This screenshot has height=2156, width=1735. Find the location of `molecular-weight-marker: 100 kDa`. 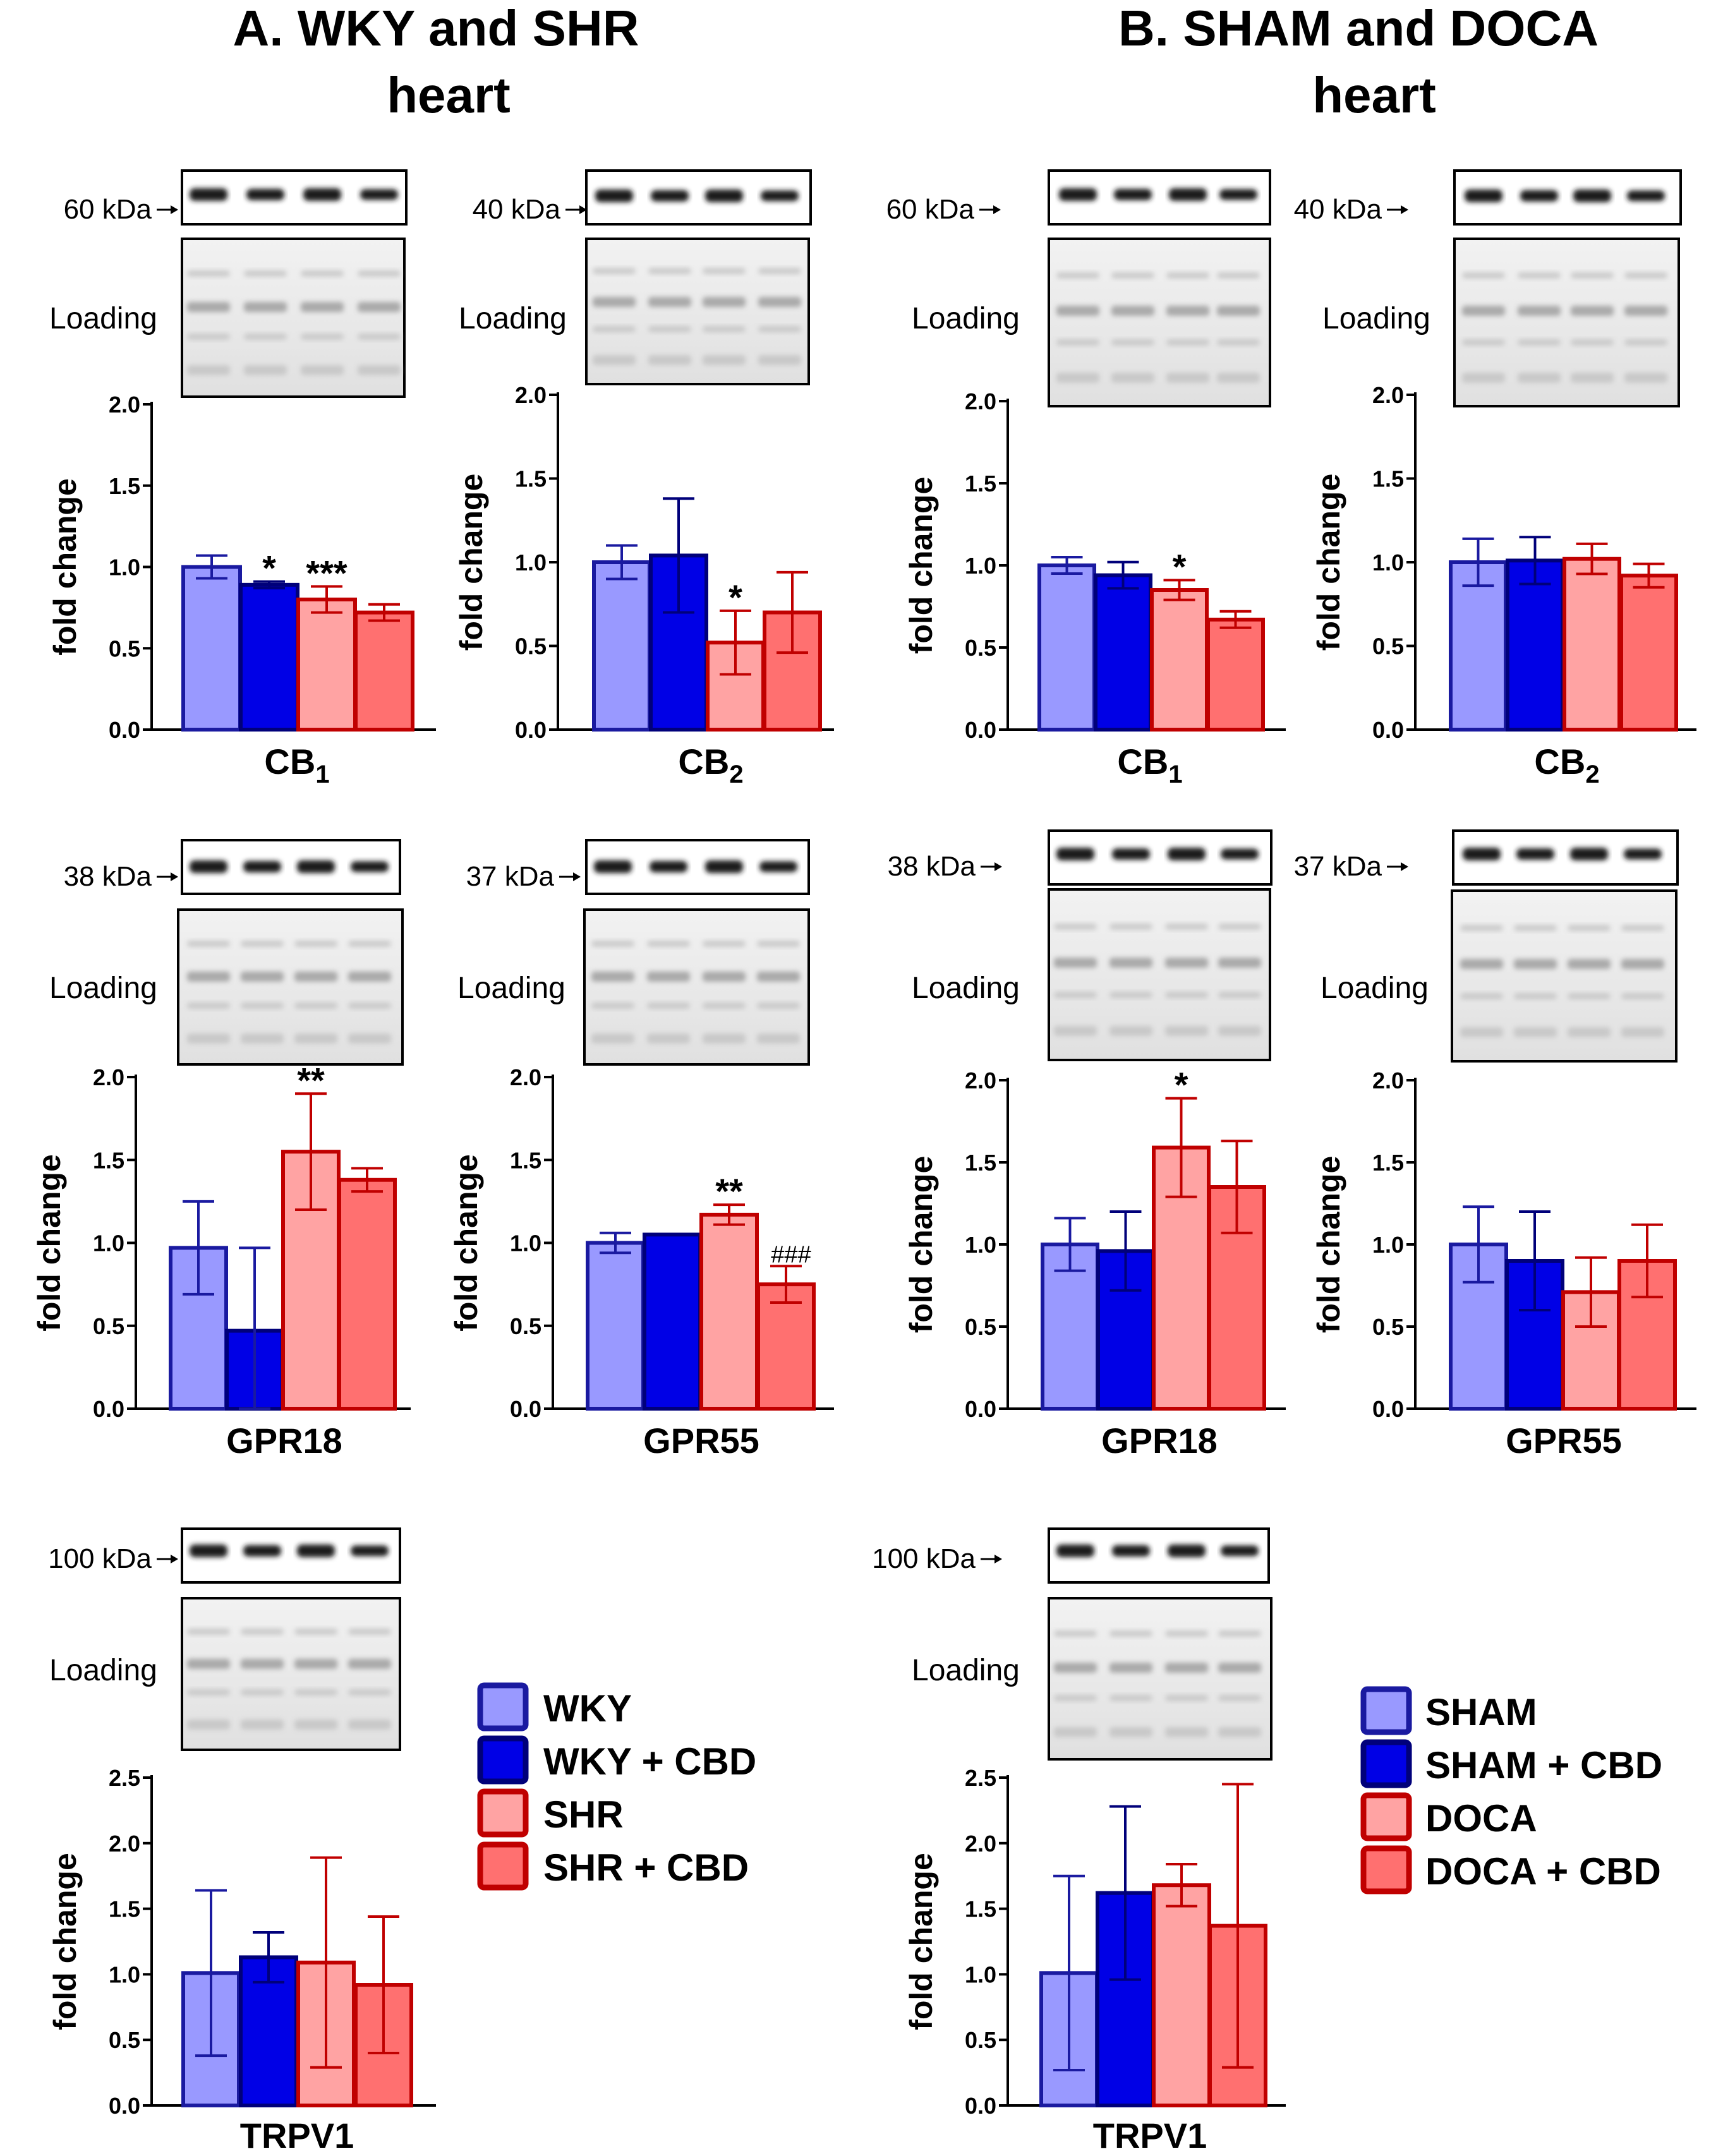

molecular-weight-marker: 100 kDa is located at coordinates (924, 1558).